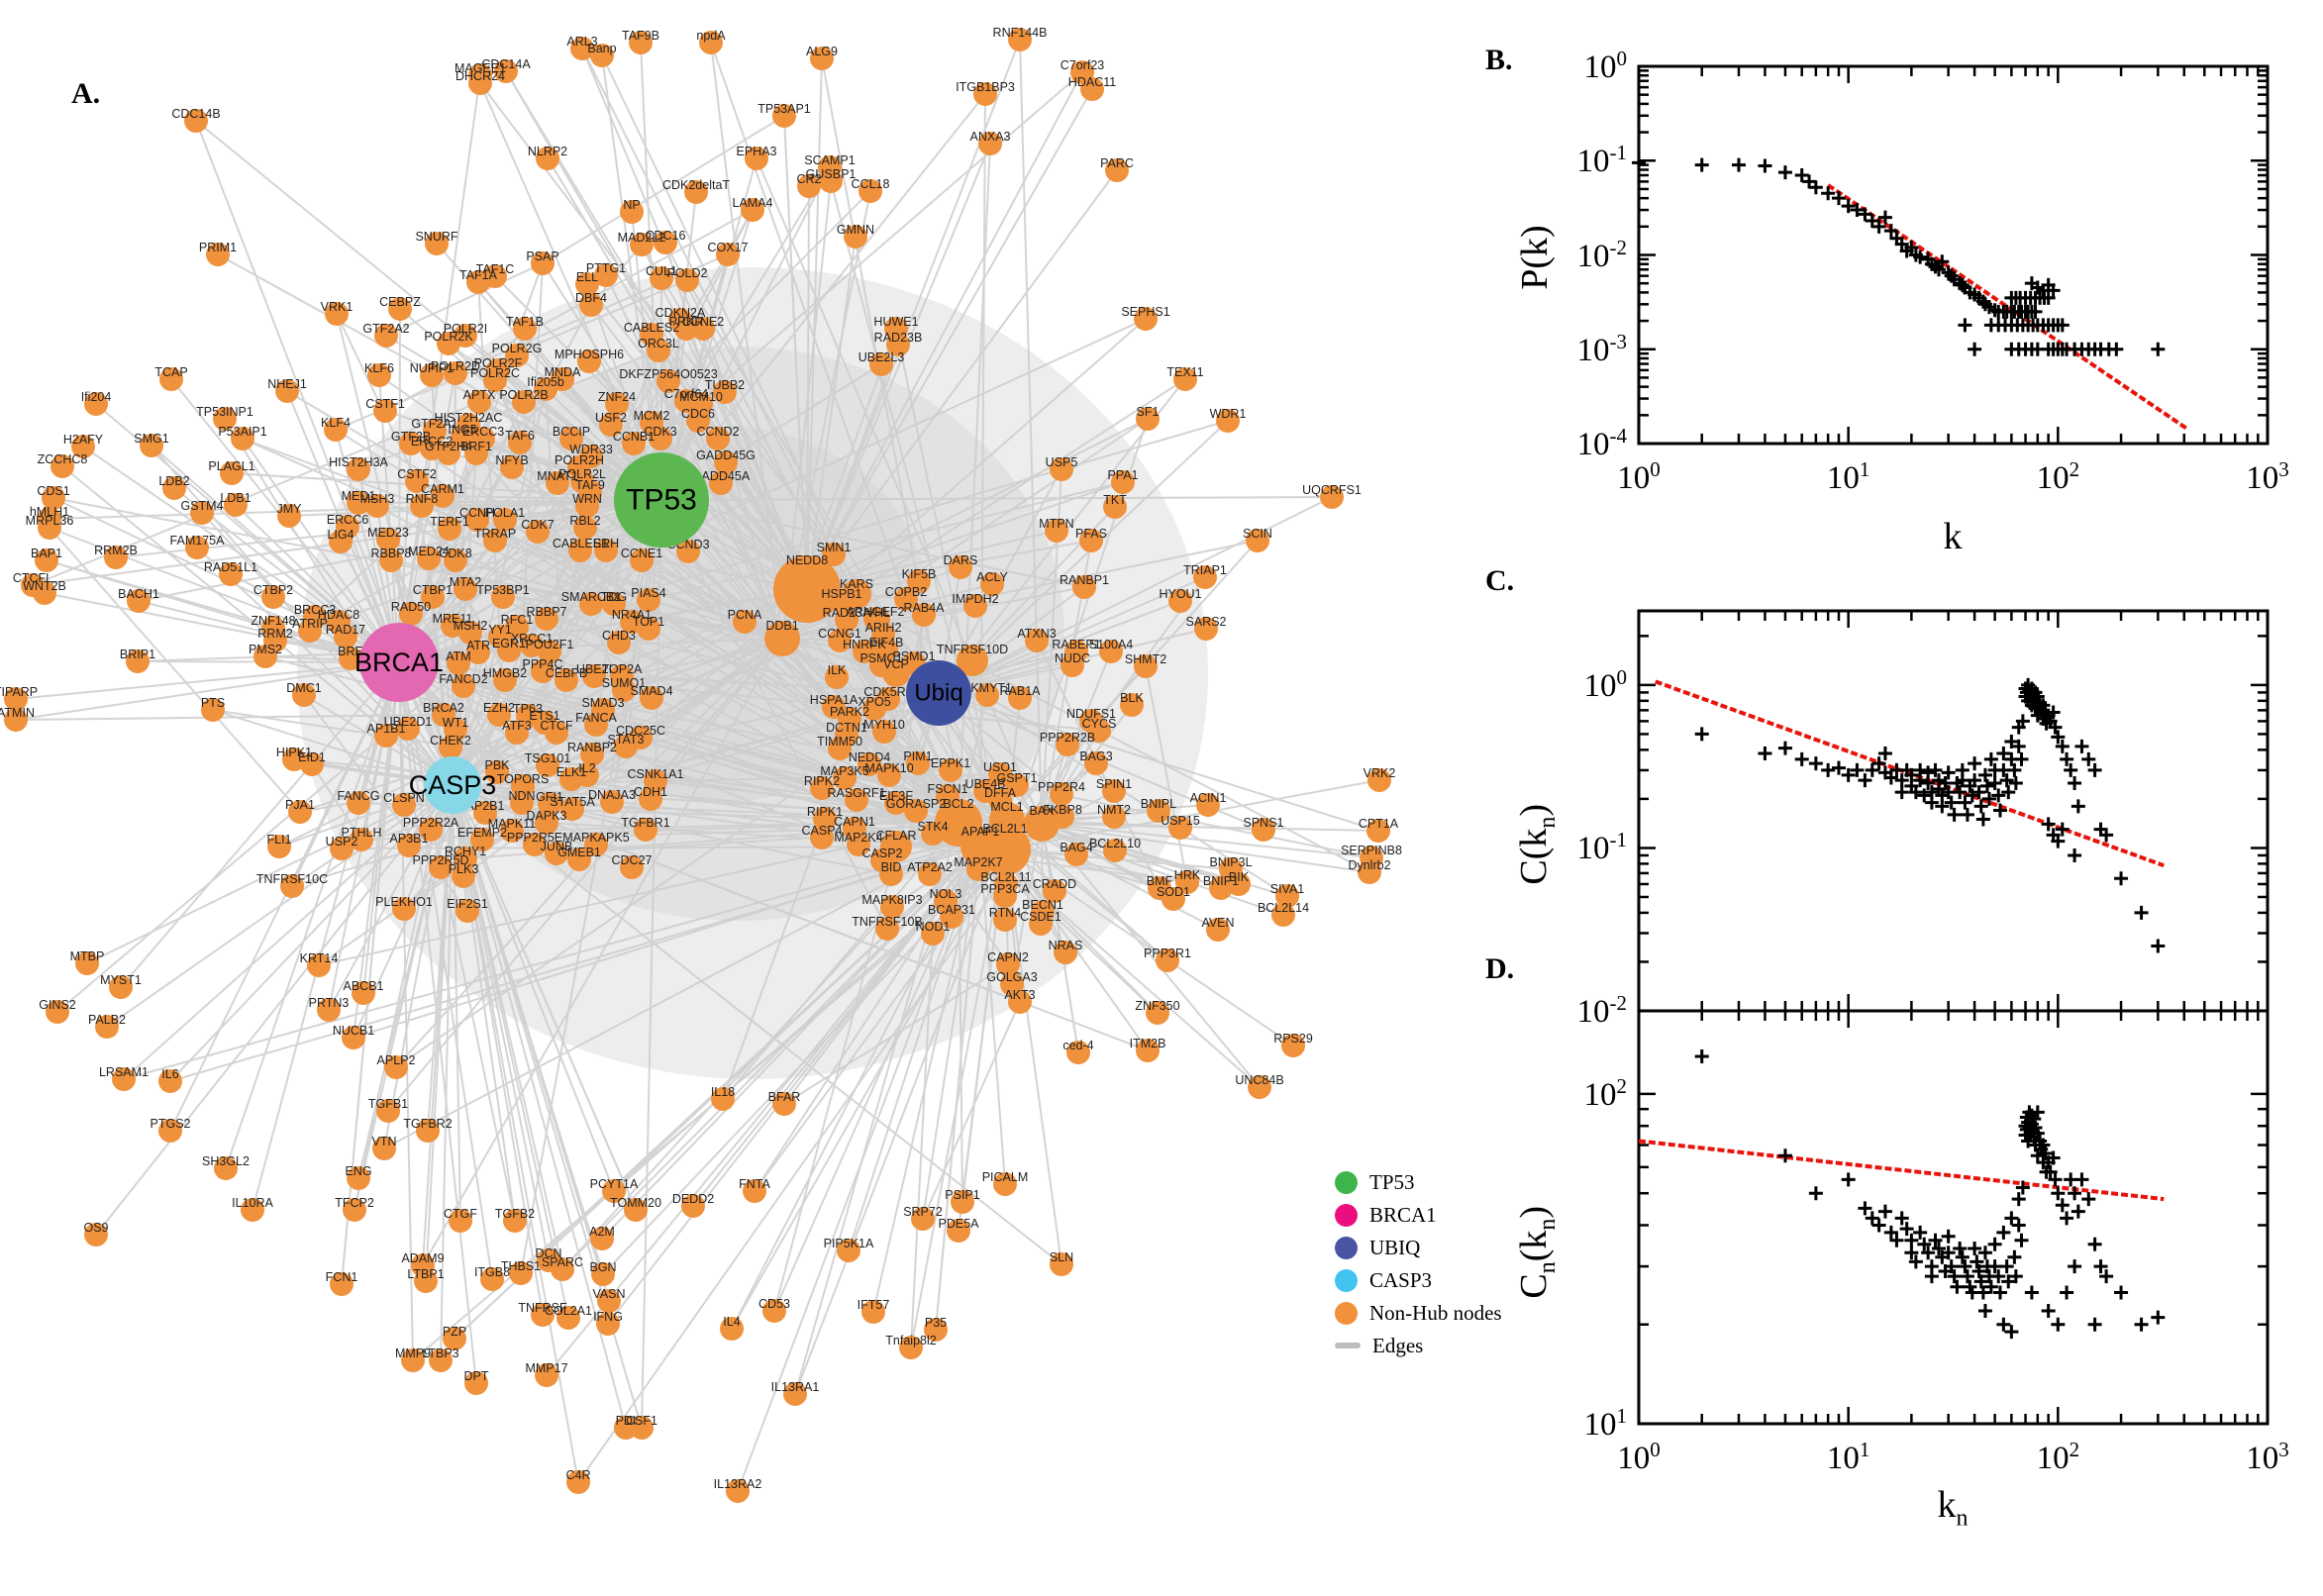  What do you see at coordinates (839, 741) in the screenshot?
I see `network-node-label: TIMM50` at bounding box center [839, 741].